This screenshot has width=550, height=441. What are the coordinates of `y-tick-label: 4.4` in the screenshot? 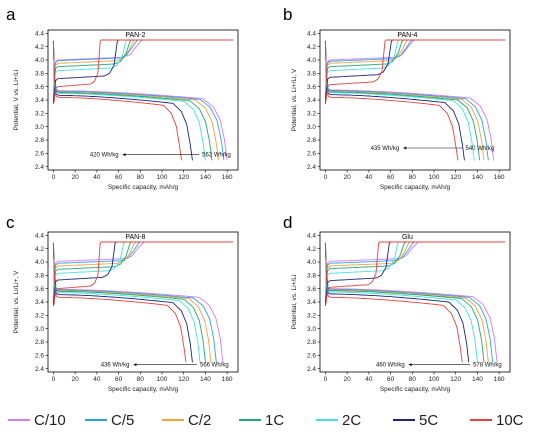 It's located at (311, 34).